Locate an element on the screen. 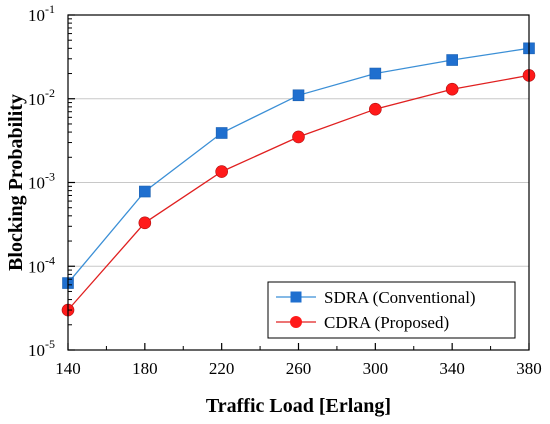  y-tick-label: 10⁻² is located at coordinates (41, 97).